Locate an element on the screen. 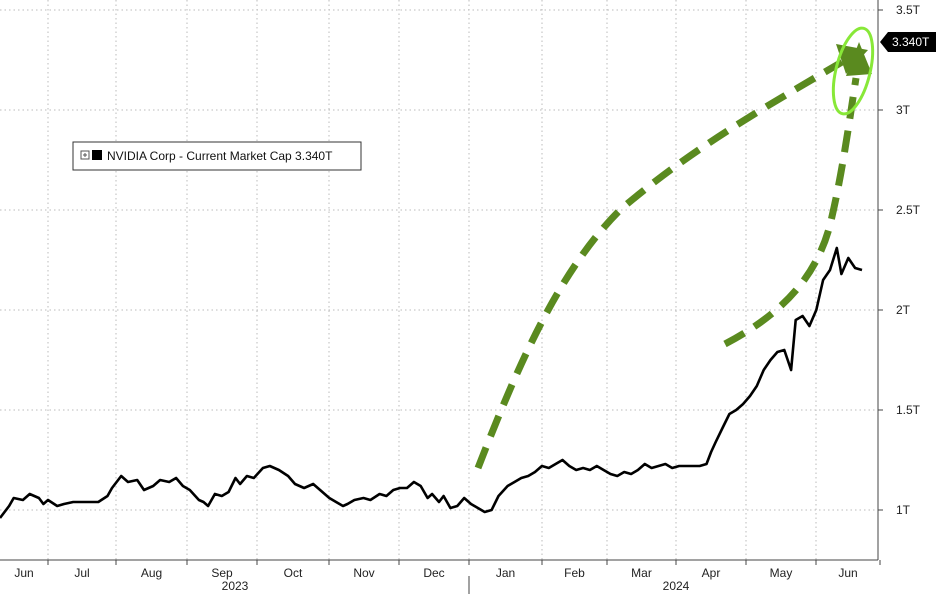 The width and height of the screenshot is (936, 594). y-tick-label: 2T is located at coordinates (903, 310).